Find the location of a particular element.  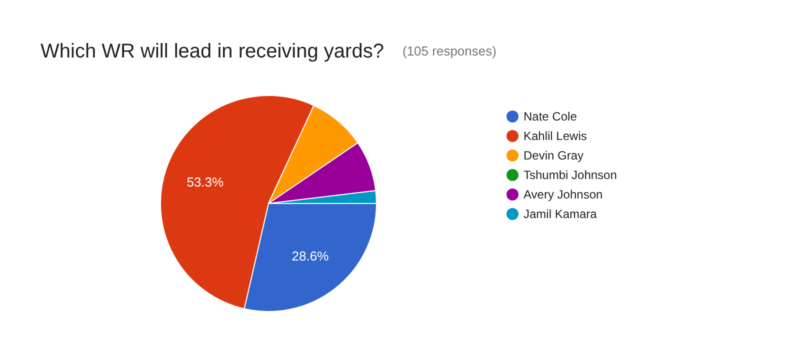

data-label: 53.3% is located at coordinates (205, 182).